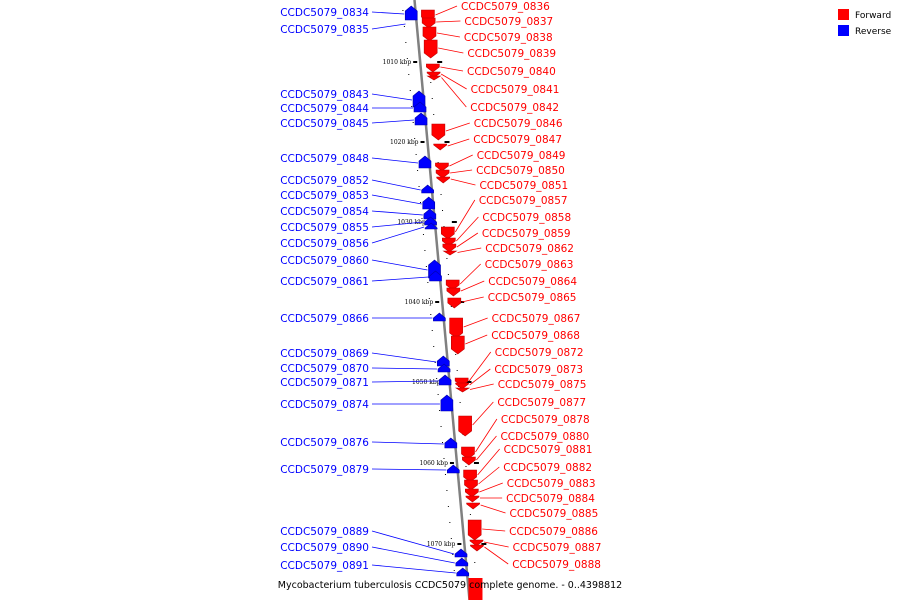 This screenshot has height=600, width=900. What do you see at coordinates (545, 420) in the screenshot?
I see `forward-gene-label: CCDC5079_0878` at bounding box center [545, 420].